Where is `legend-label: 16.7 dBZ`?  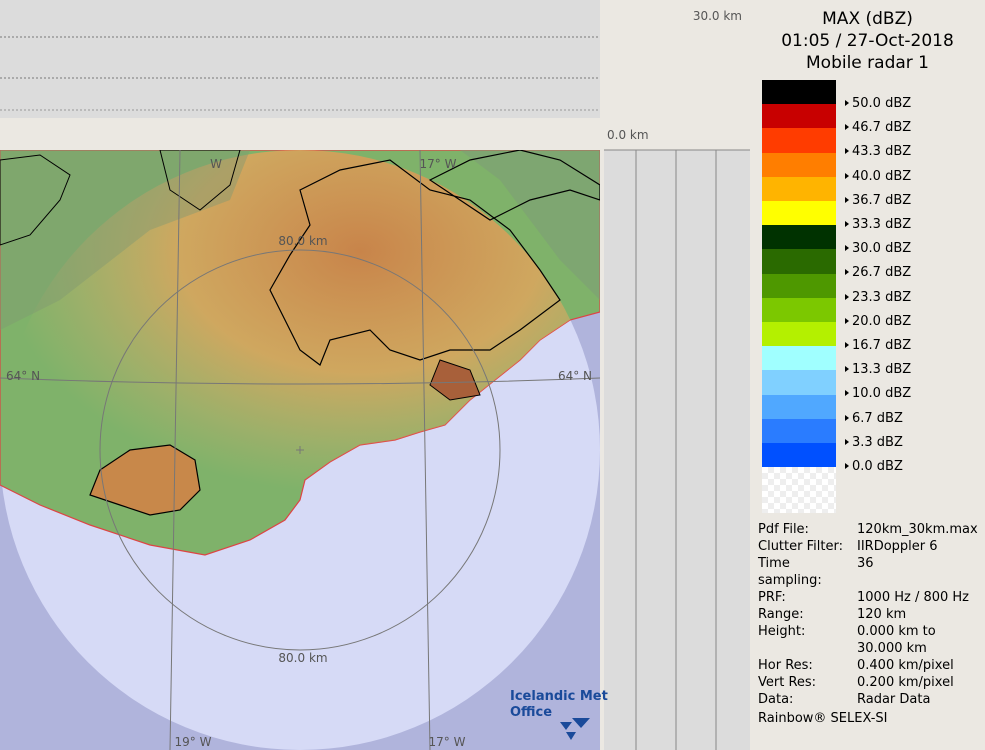
legend-label: 16.7 dBZ is located at coordinates (878, 345).